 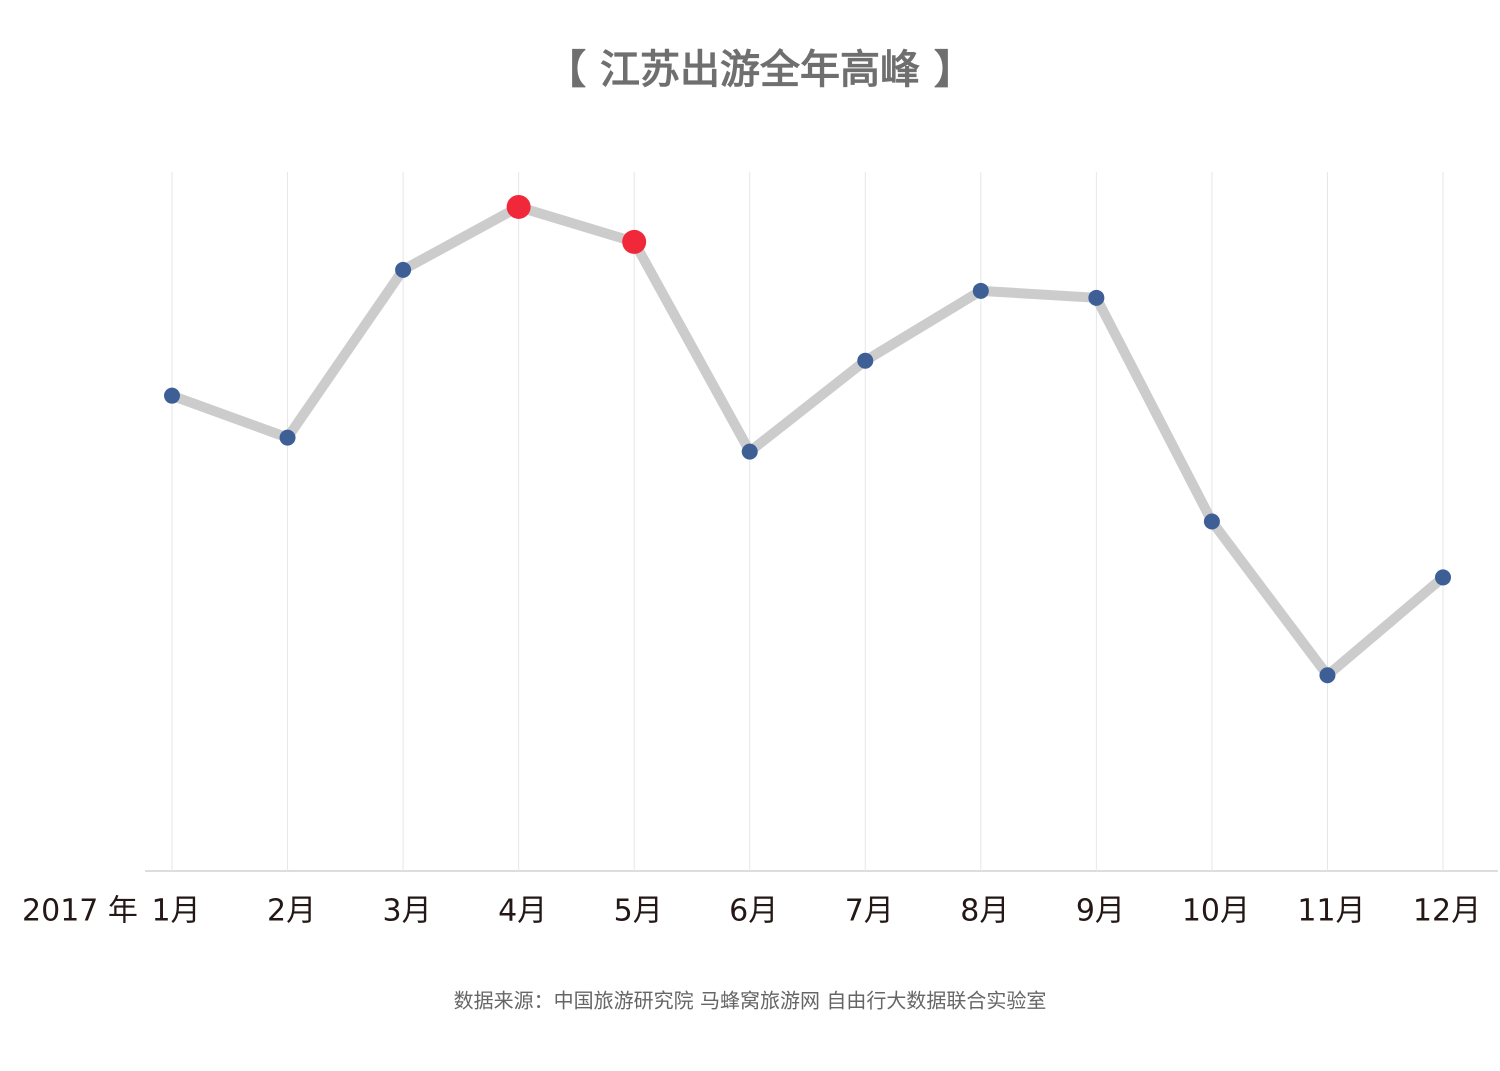 I want to click on x-tick-label: 7月, so click(x=869, y=911).